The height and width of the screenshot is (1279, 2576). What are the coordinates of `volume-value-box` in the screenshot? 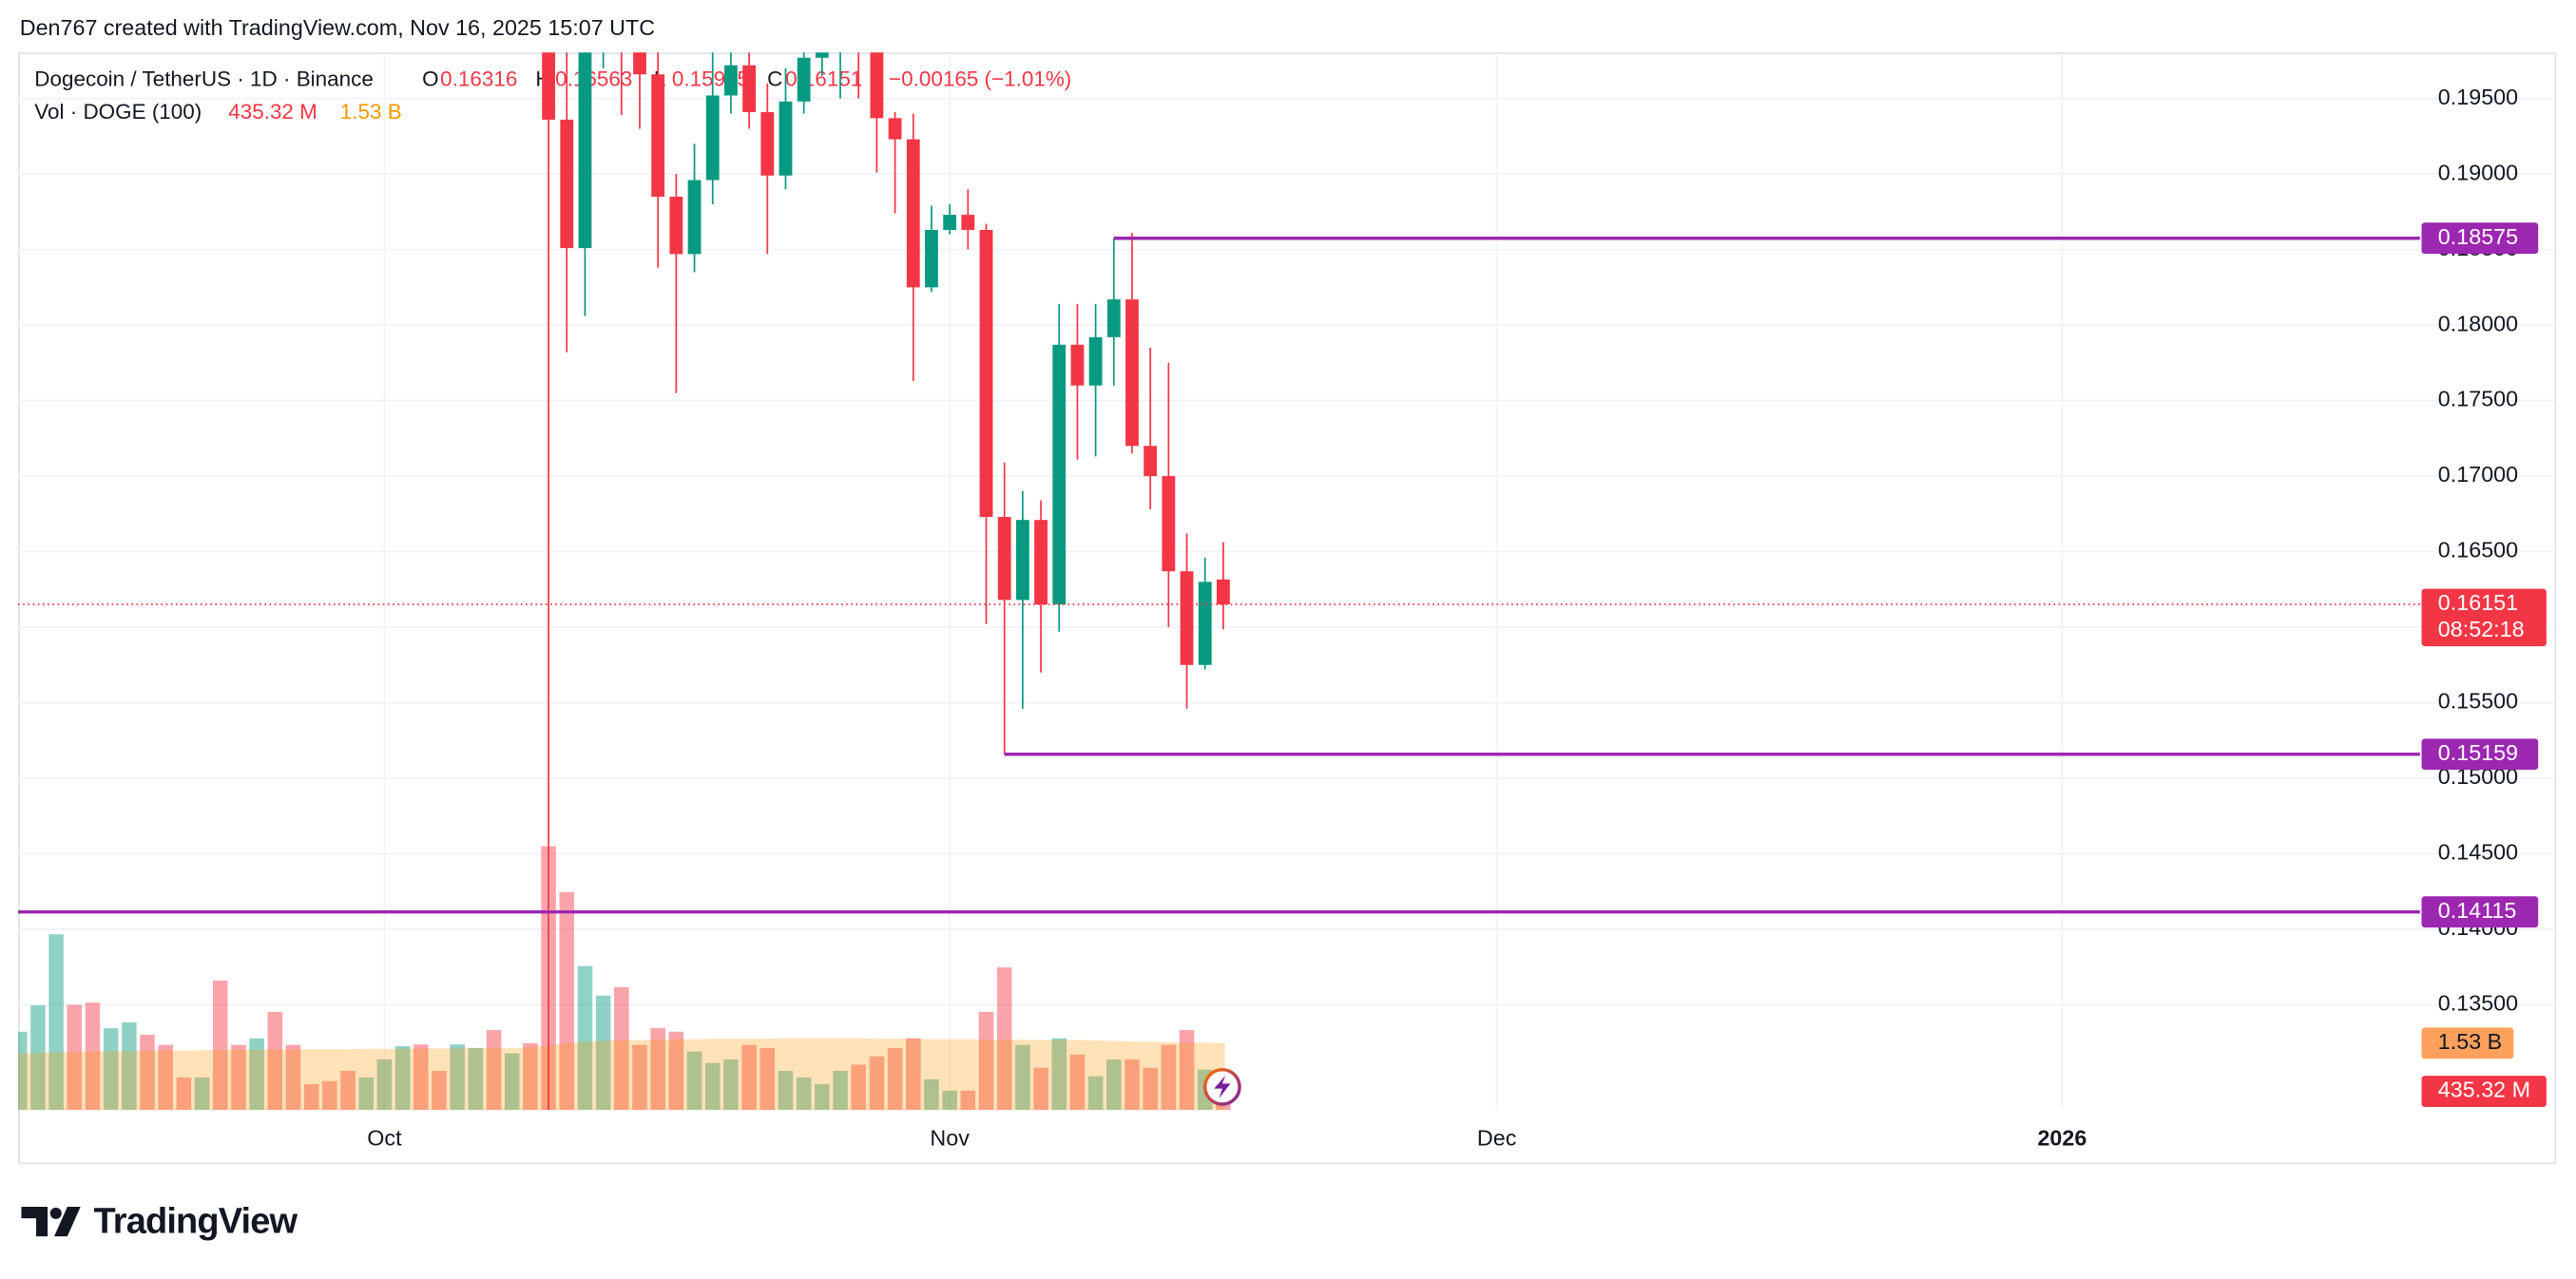 It's located at (2484, 1091).